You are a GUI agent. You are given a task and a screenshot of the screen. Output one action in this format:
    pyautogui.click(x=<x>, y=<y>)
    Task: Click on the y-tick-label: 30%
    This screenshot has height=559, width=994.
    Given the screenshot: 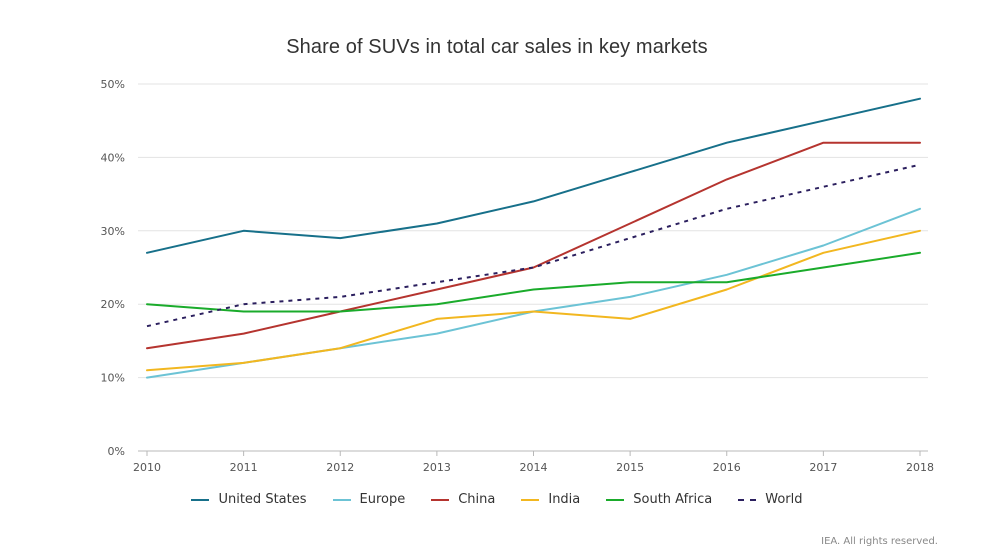 What is the action you would take?
    pyautogui.click(x=113, y=231)
    